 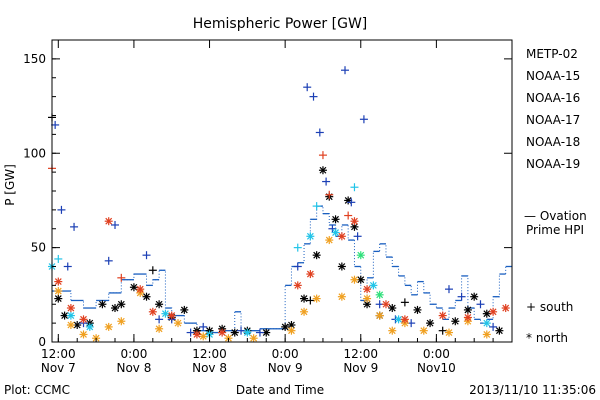 What do you see at coordinates (58, 368) in the screenshot?
I see `x-tick-date-label: Nov 7` at bounding box center [58, 368].